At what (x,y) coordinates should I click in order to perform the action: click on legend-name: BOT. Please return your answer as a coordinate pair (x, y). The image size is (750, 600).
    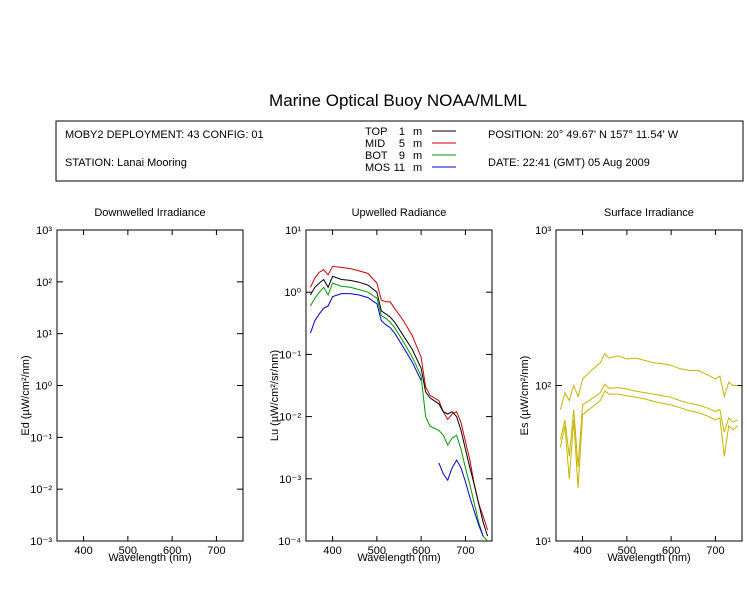
    Looking at the image, I should click on (376, 156).